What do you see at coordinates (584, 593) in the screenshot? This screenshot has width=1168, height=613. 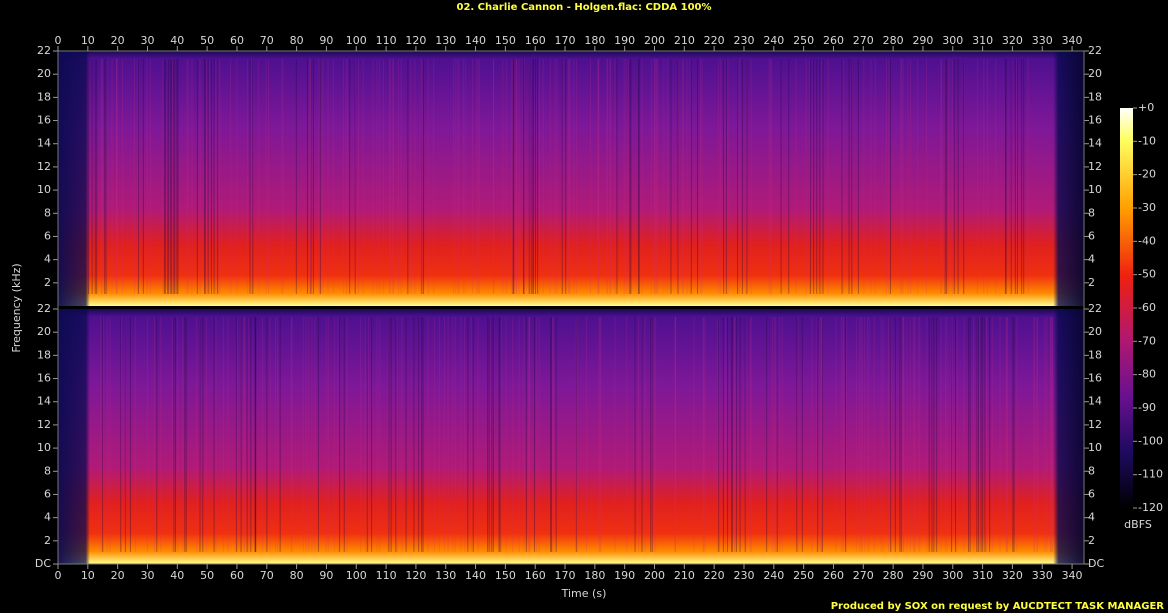 I see `x-axis-label: Time (s)` at bounding box center [584, 593].